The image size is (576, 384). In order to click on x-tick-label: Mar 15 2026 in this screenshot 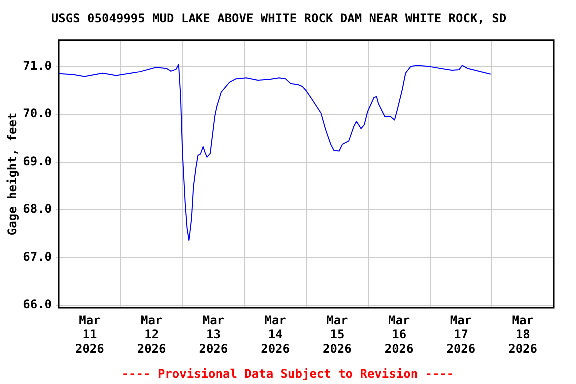, I will do `click(337, 334)`.